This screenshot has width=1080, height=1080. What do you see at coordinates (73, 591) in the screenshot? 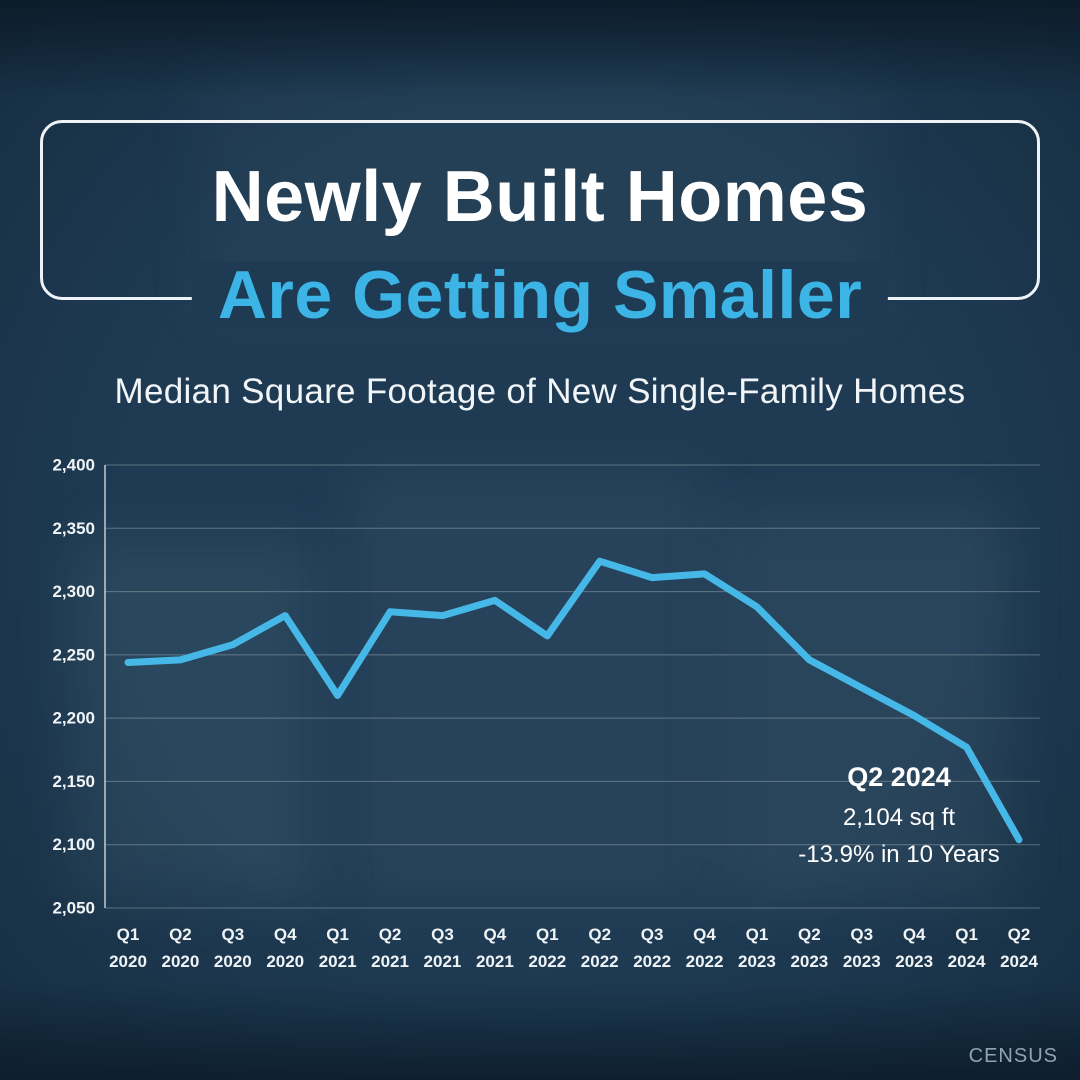
I see `y-axis-tick-label: 2,300` at bounding box center [73, 591].